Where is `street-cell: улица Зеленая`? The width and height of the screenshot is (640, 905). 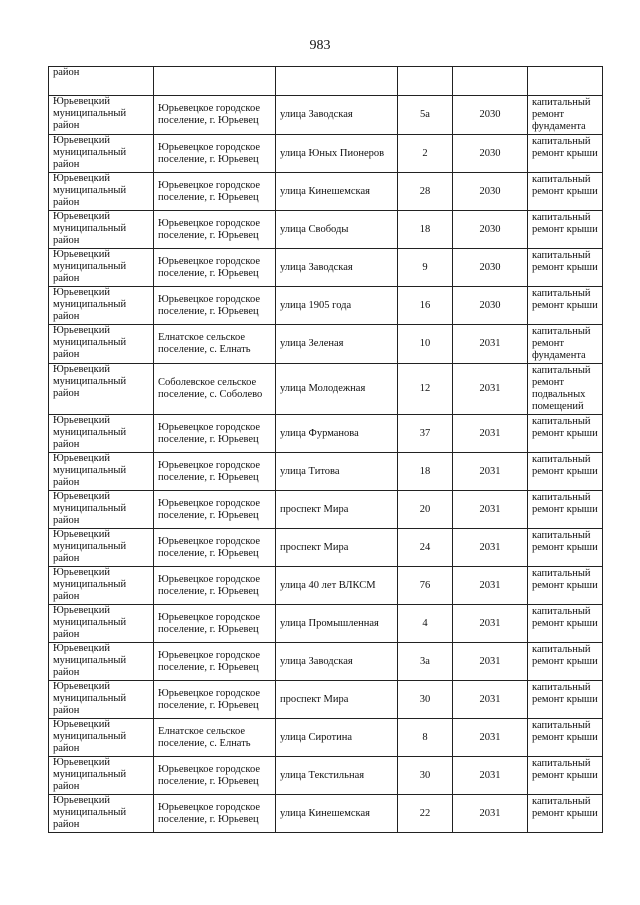 street-cell: улица Зеленая is located at coordinates (336, 344).